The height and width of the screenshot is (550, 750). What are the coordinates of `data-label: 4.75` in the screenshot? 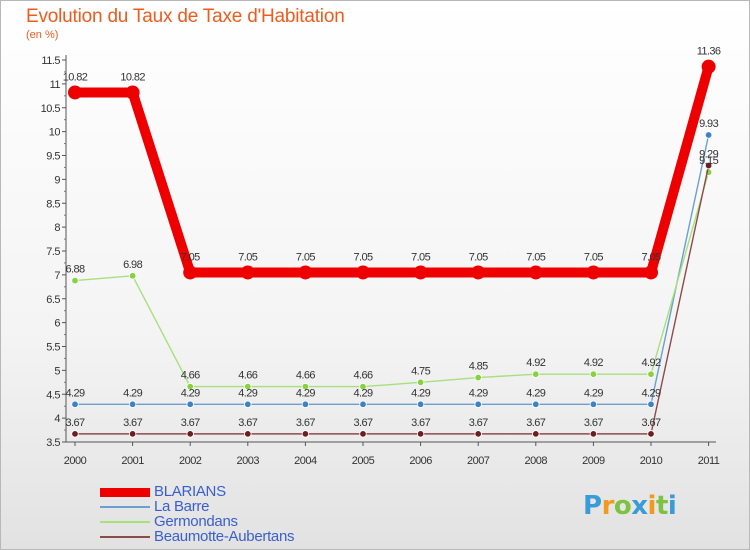 It's located at (420, 371).